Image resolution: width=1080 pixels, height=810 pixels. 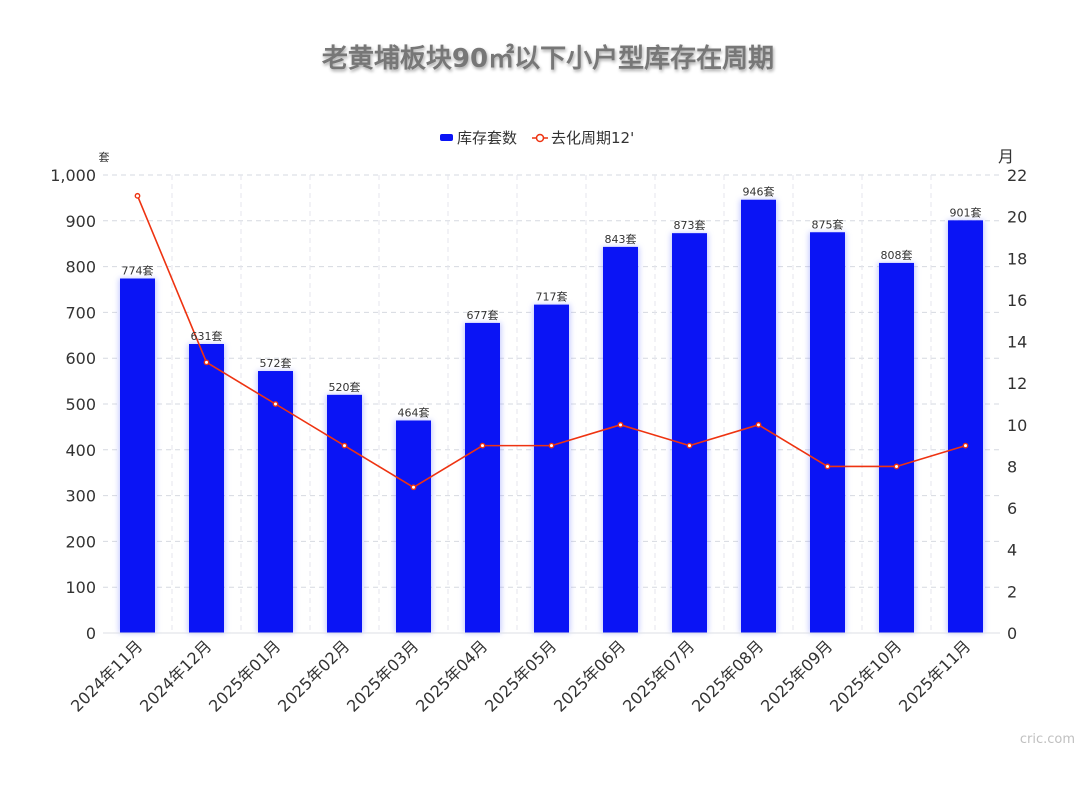 I want to click on bar-value-label: 520套, so click(x=345, y=387).